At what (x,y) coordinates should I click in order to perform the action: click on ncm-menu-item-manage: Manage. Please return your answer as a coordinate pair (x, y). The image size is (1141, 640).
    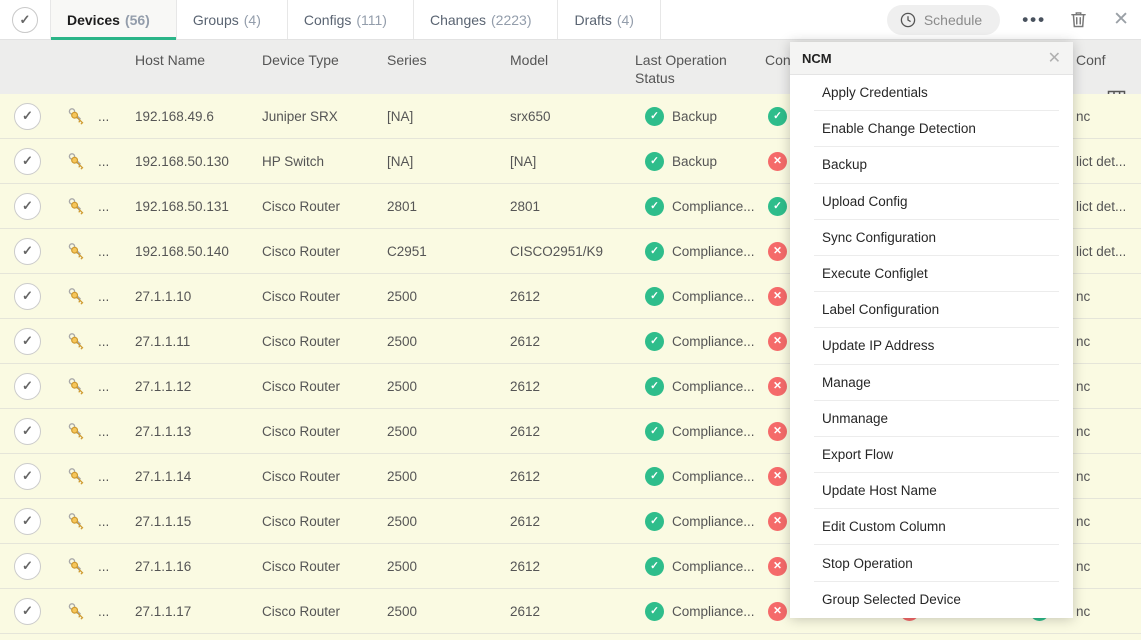
    Looking at the image, I should click on (936, 383).